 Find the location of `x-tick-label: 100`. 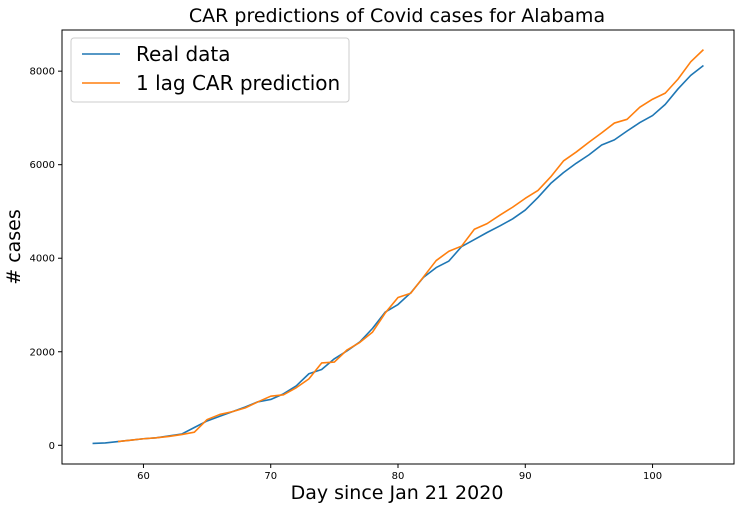

x-tick-label: 100 is located at coordinates (652, 476).